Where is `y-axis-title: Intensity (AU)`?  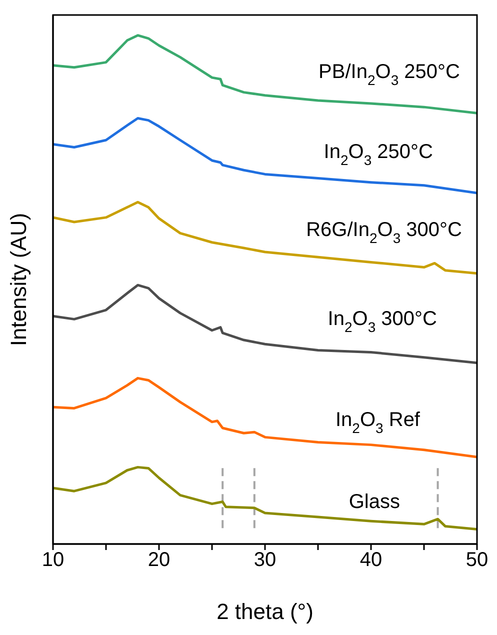 y-axis-title: Intensity (AU) is located at coordinates (18, 279).